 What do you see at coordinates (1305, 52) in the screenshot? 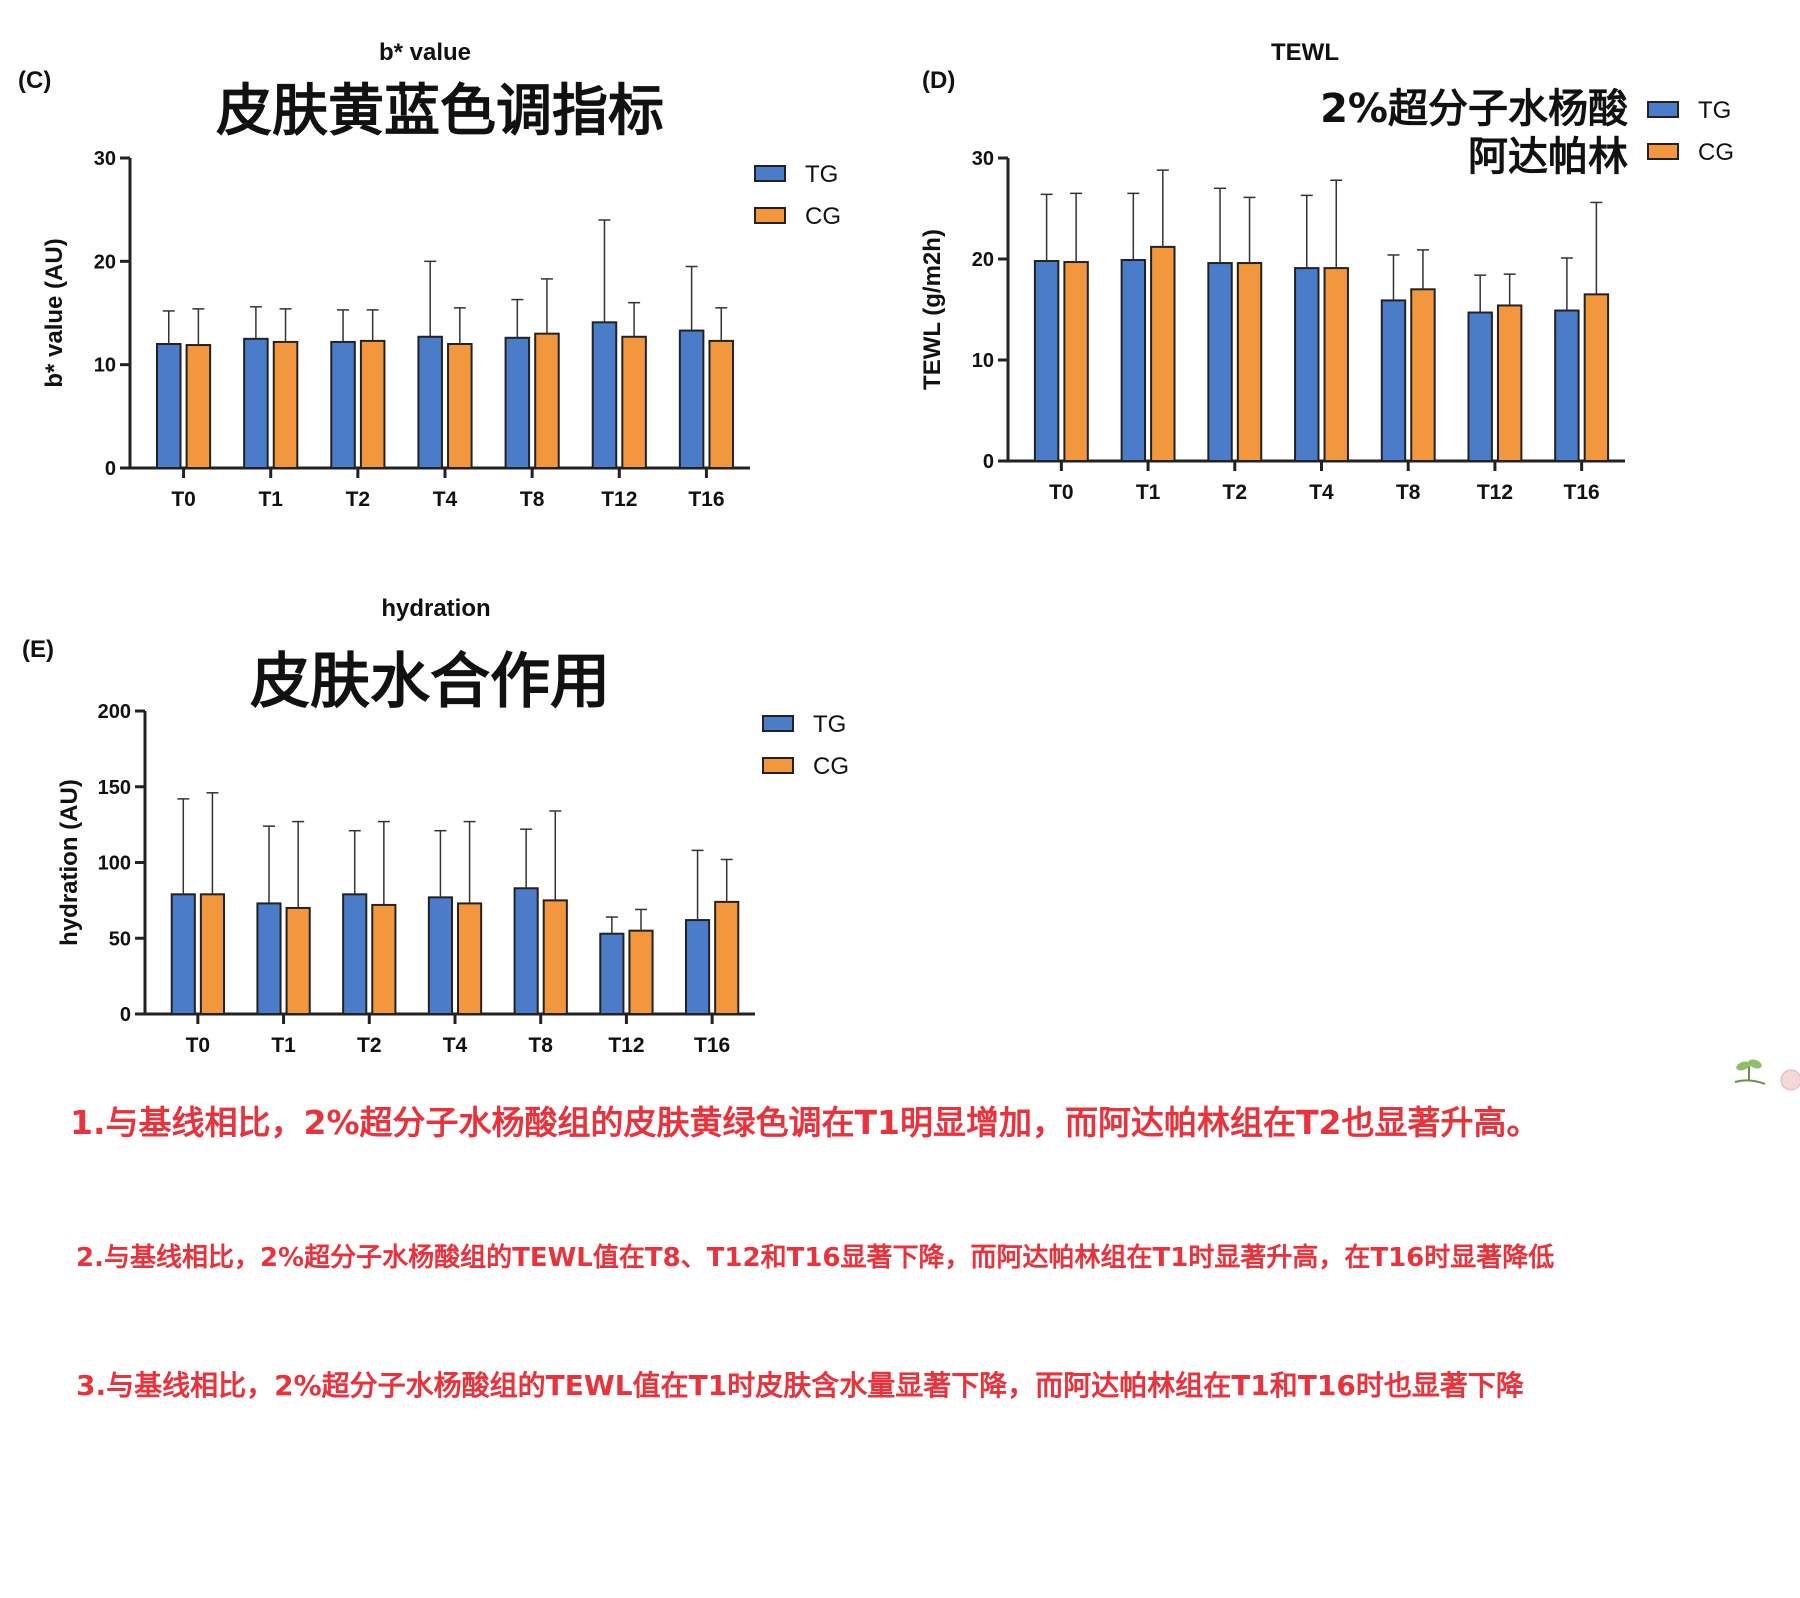
I see `chart-title: TEWL` at bounding box center [1305, 52].